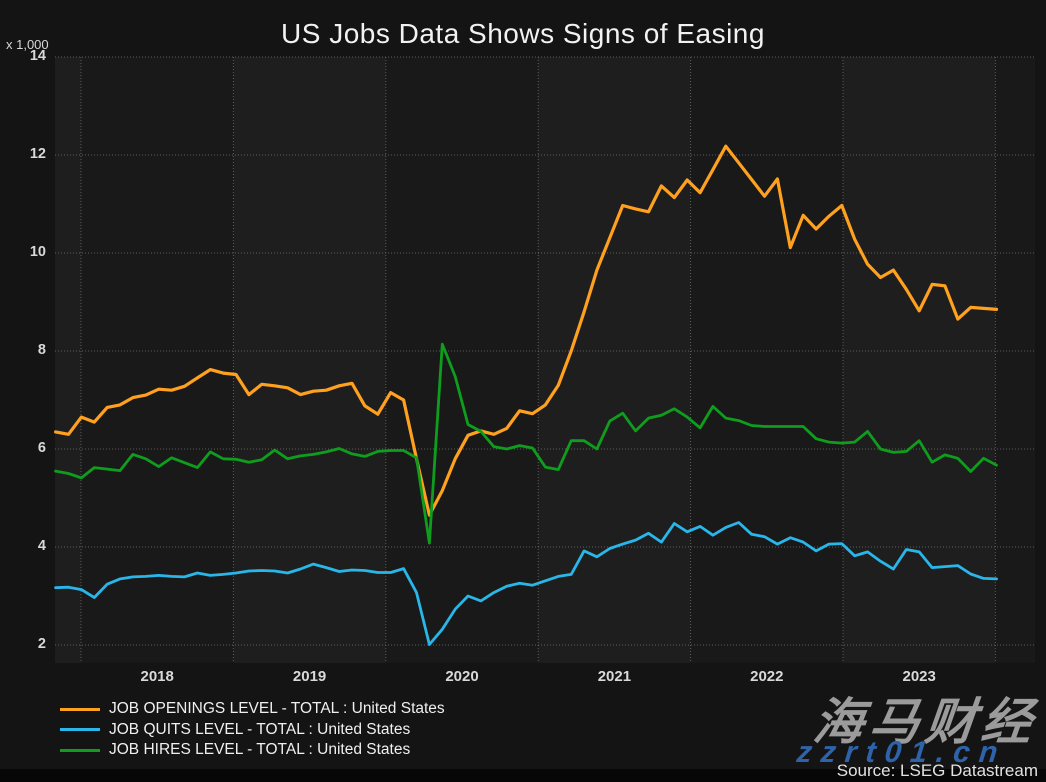 This screenshot has width=1046, height=782. Describe the element at coordinates (37, 56) in the screenshot. I see `y-tick-label: 14` at that location.